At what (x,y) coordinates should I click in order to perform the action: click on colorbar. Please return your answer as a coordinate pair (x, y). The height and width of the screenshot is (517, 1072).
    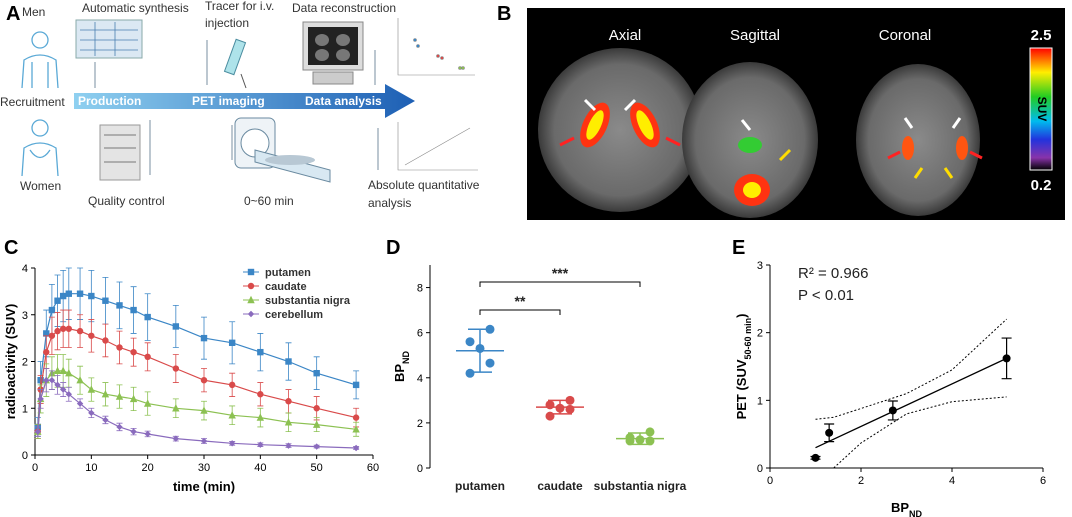
    Looking at the image, I should click on (1041, 109).